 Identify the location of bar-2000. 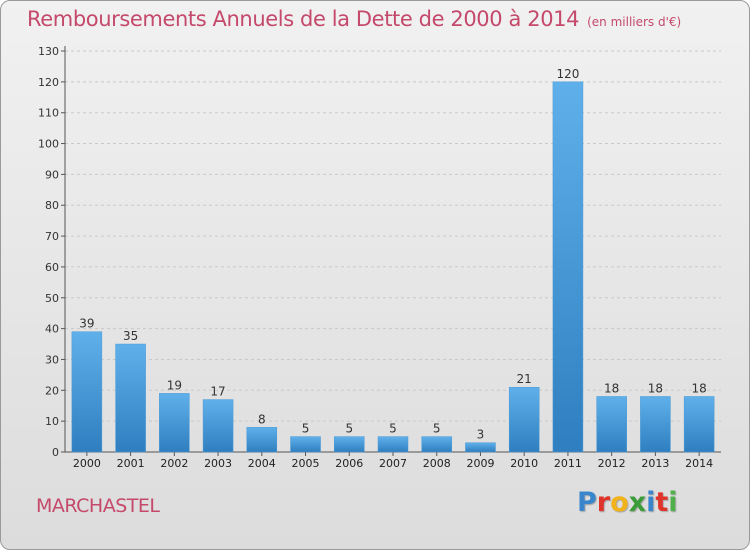
(87, 392).